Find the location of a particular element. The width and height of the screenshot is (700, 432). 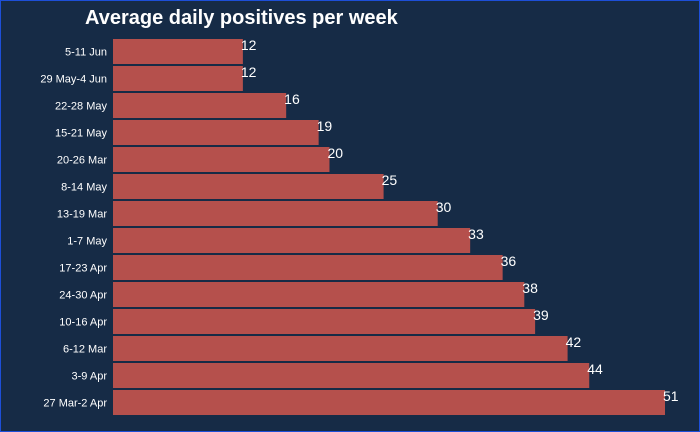

category-label: 17-23 Apr is located at coordinates (83, 269).